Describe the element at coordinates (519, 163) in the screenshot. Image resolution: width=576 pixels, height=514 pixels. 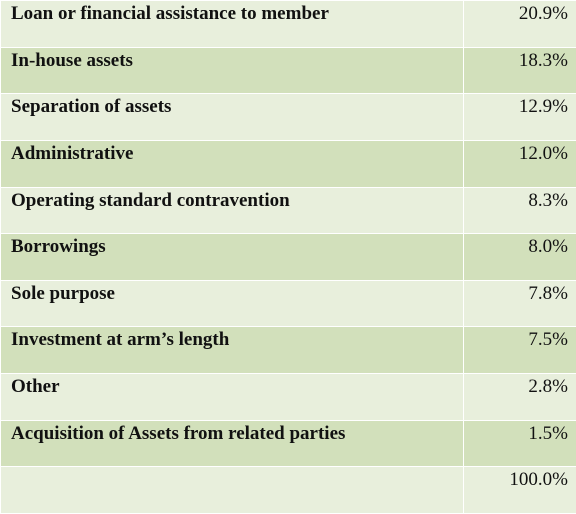
I see `row-value: 12.0%` at that location.